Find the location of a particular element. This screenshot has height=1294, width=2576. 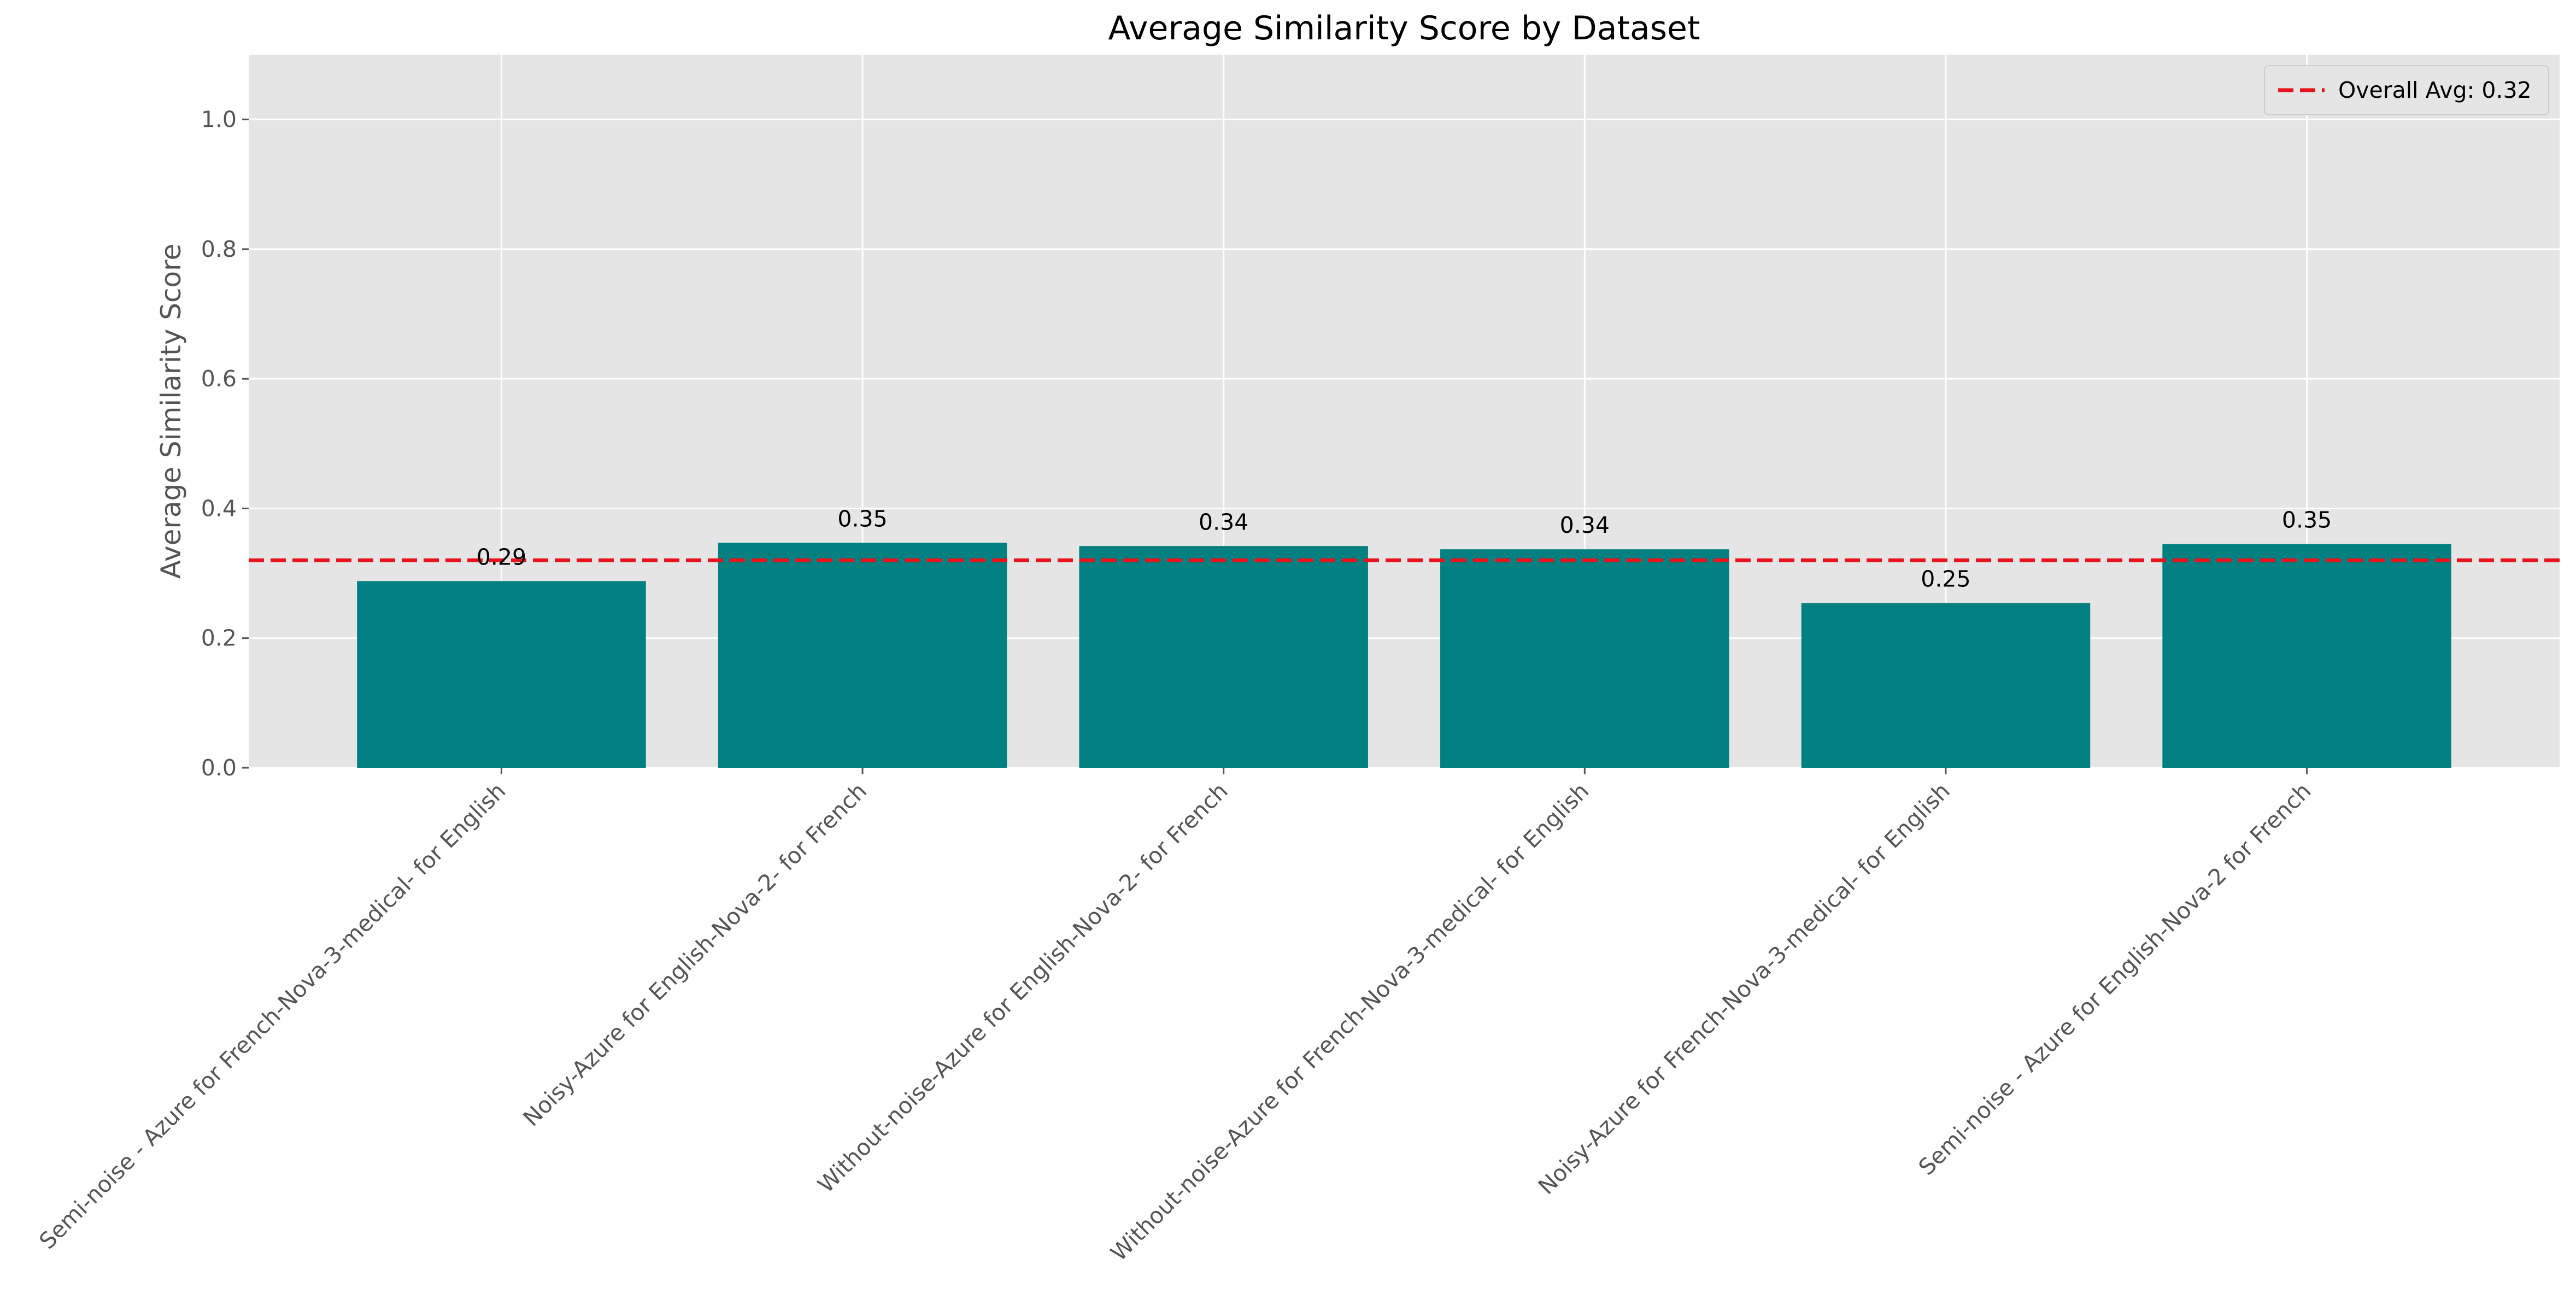

y-tick-label: 0.4 is located at coordinates (219, 508).